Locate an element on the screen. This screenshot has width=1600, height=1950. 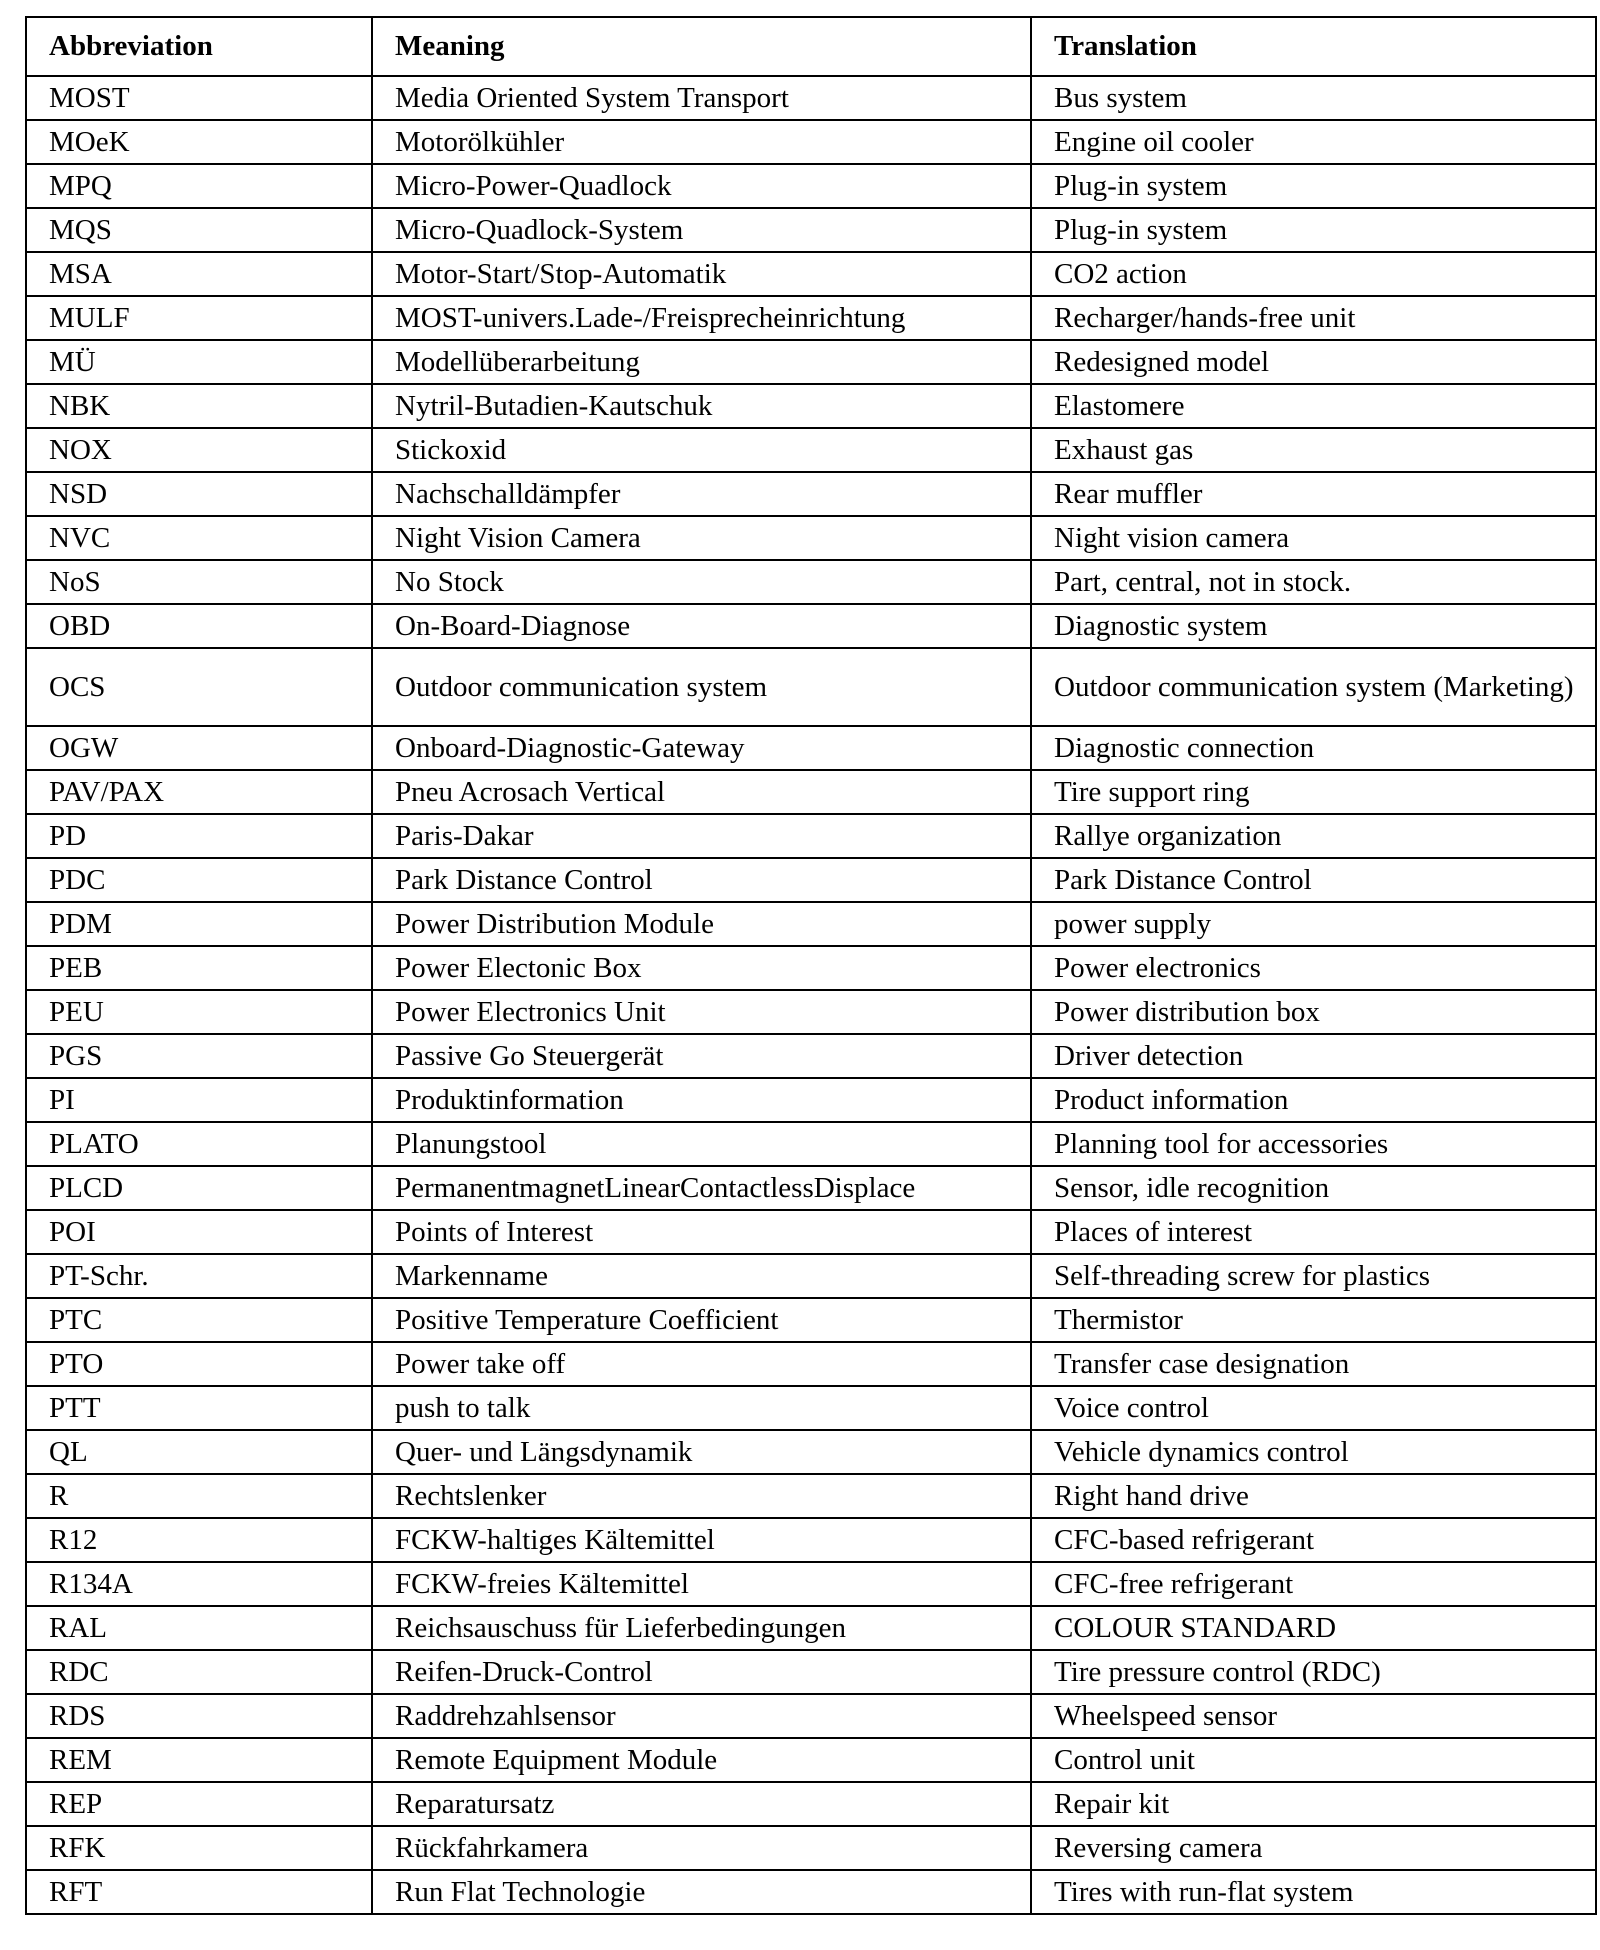
translation-cell: Rallye organization is located at coordinates (1313, 836).